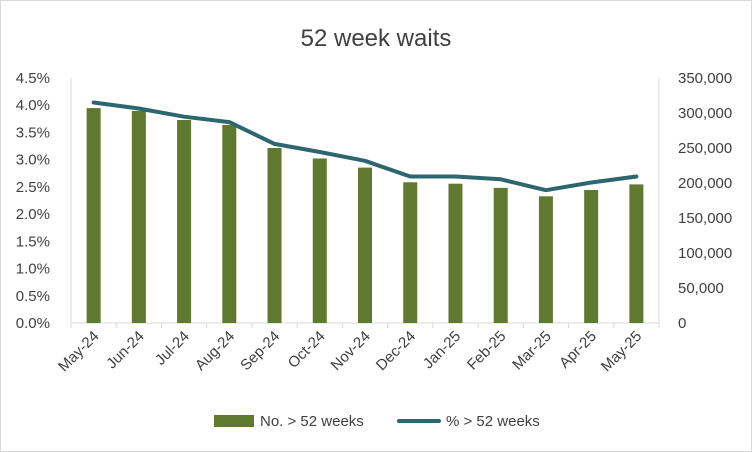  What do you see at coordinates (365, 146) in the screenshot?
I see `line-series` at bounding box center [365, 146].